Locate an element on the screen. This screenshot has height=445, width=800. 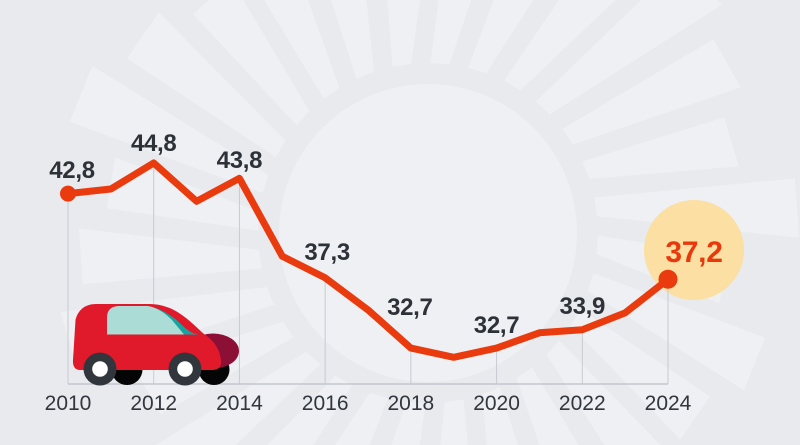
data-label-2024-highlighted: 37,2 is located at coordinates (694, 253).